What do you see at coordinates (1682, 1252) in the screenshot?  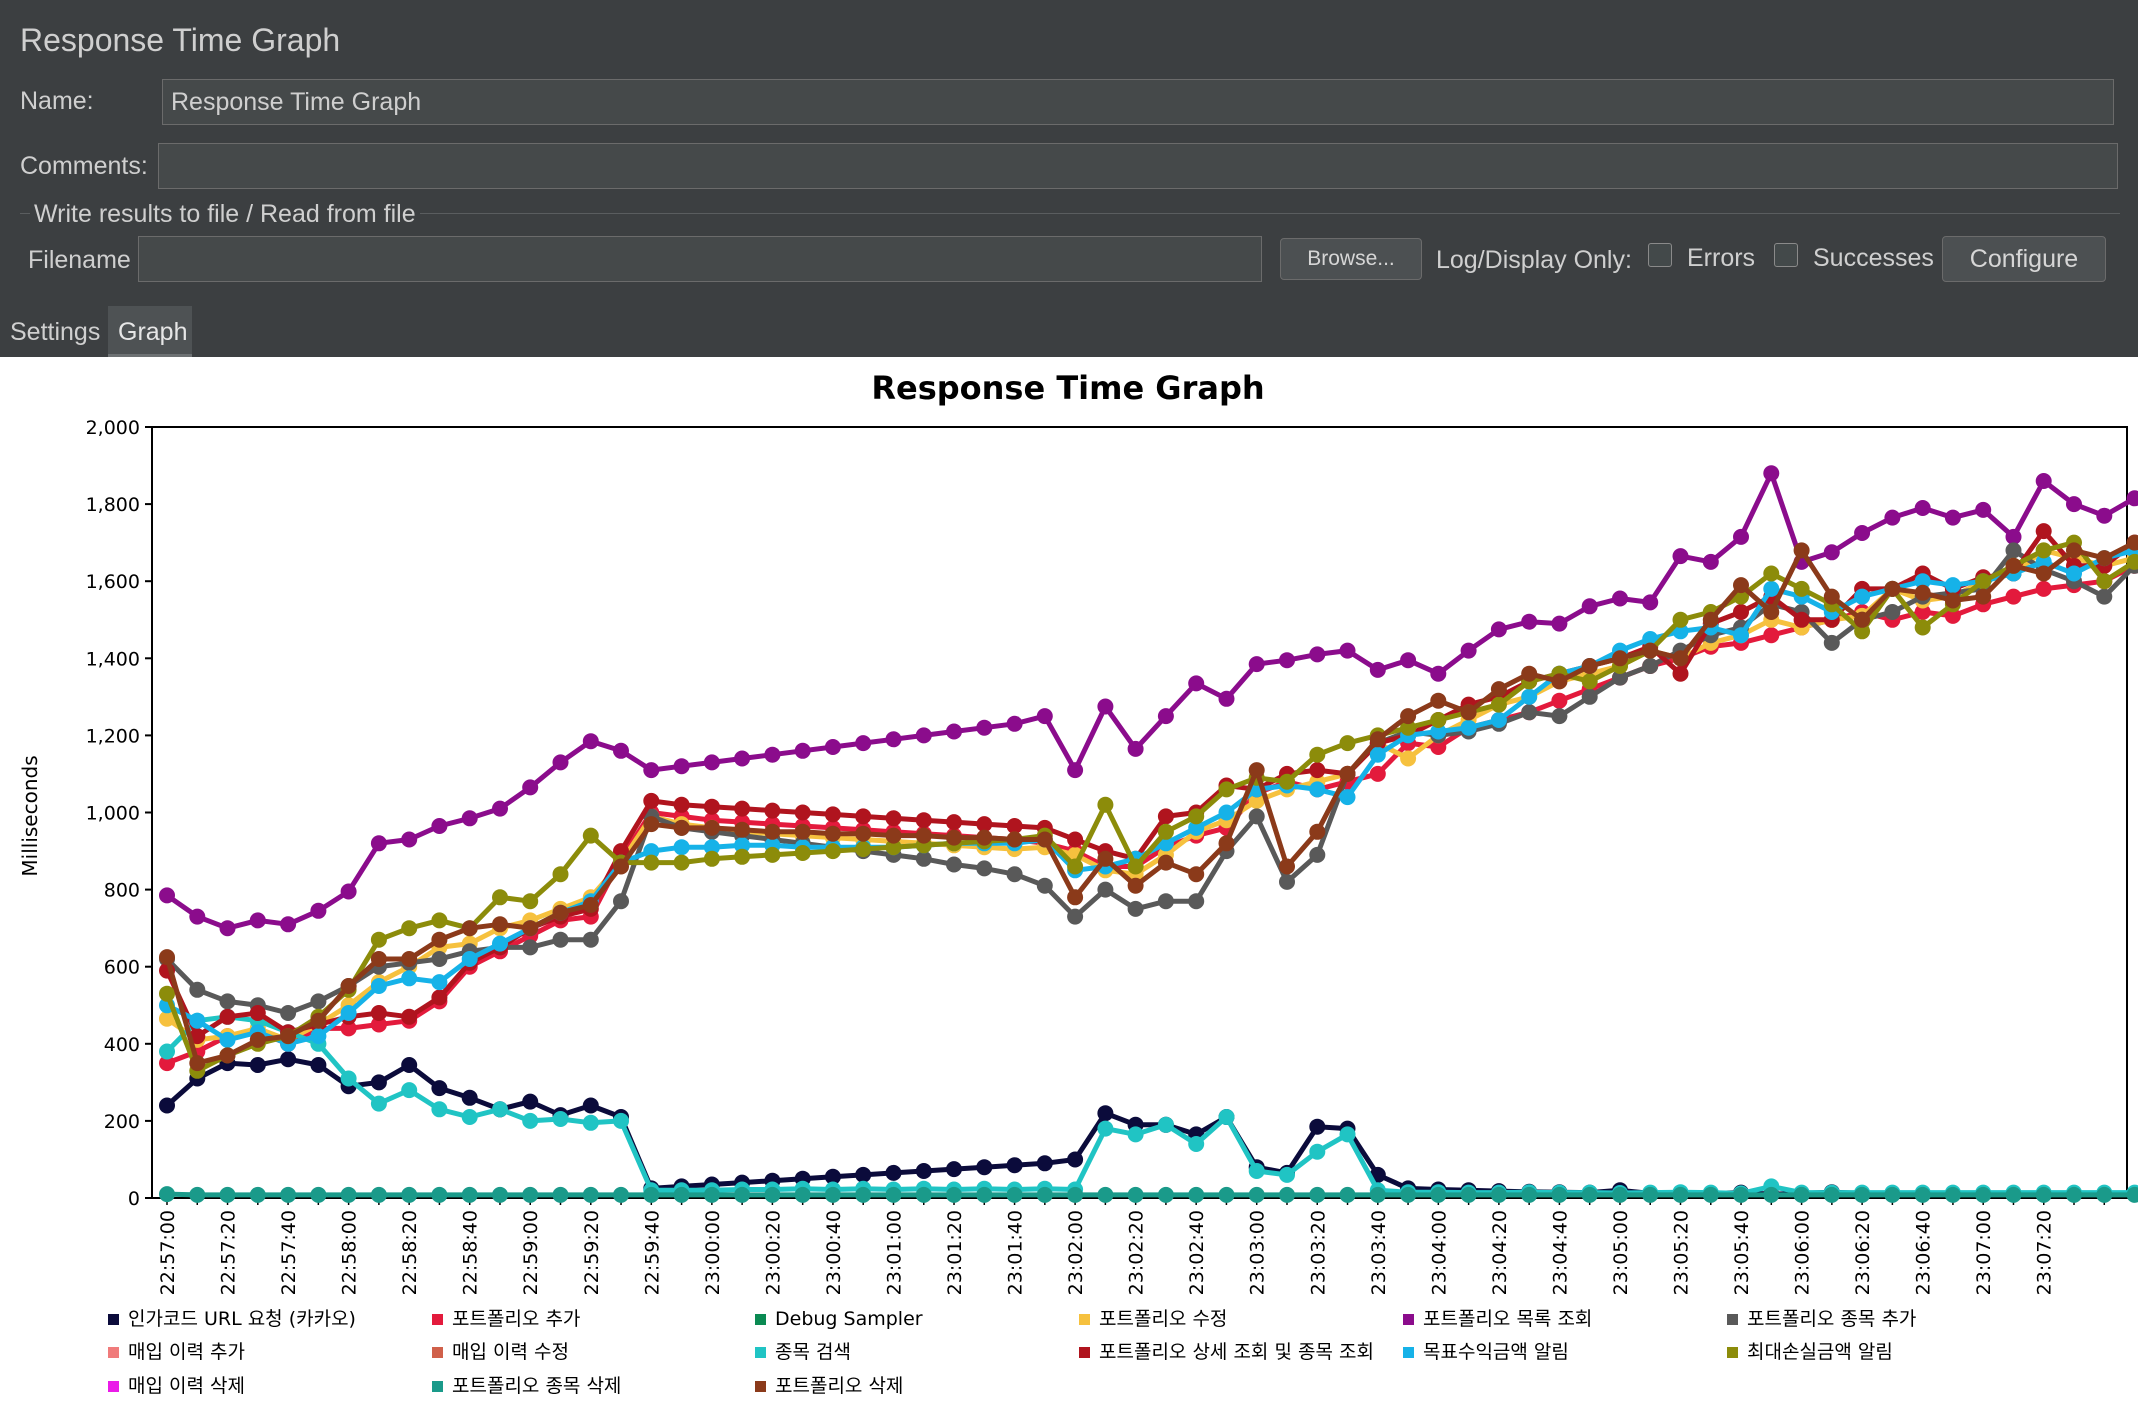 I see `x-tick-label: 23:05:20` at bounding box center [1682, 1252].